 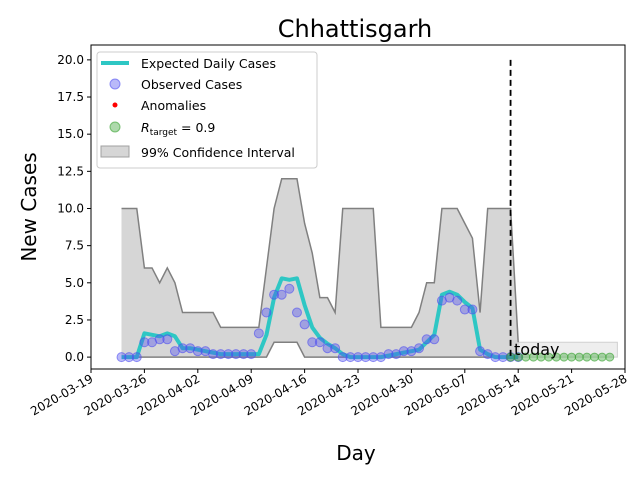 I want to click on y-tick-label: 20.0, so click(x=70, y=60).